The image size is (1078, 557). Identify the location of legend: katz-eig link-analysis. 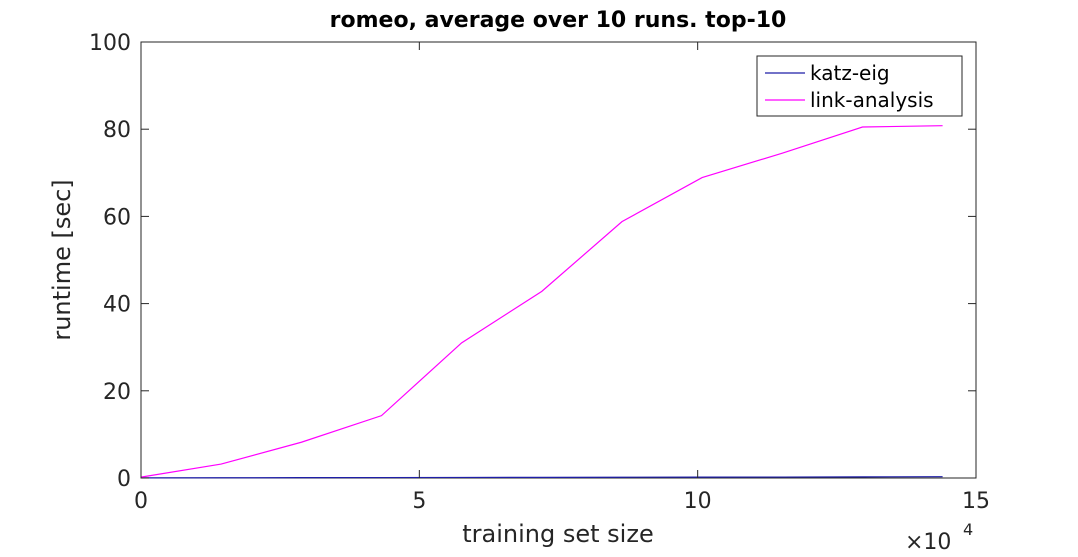
(859, 86).